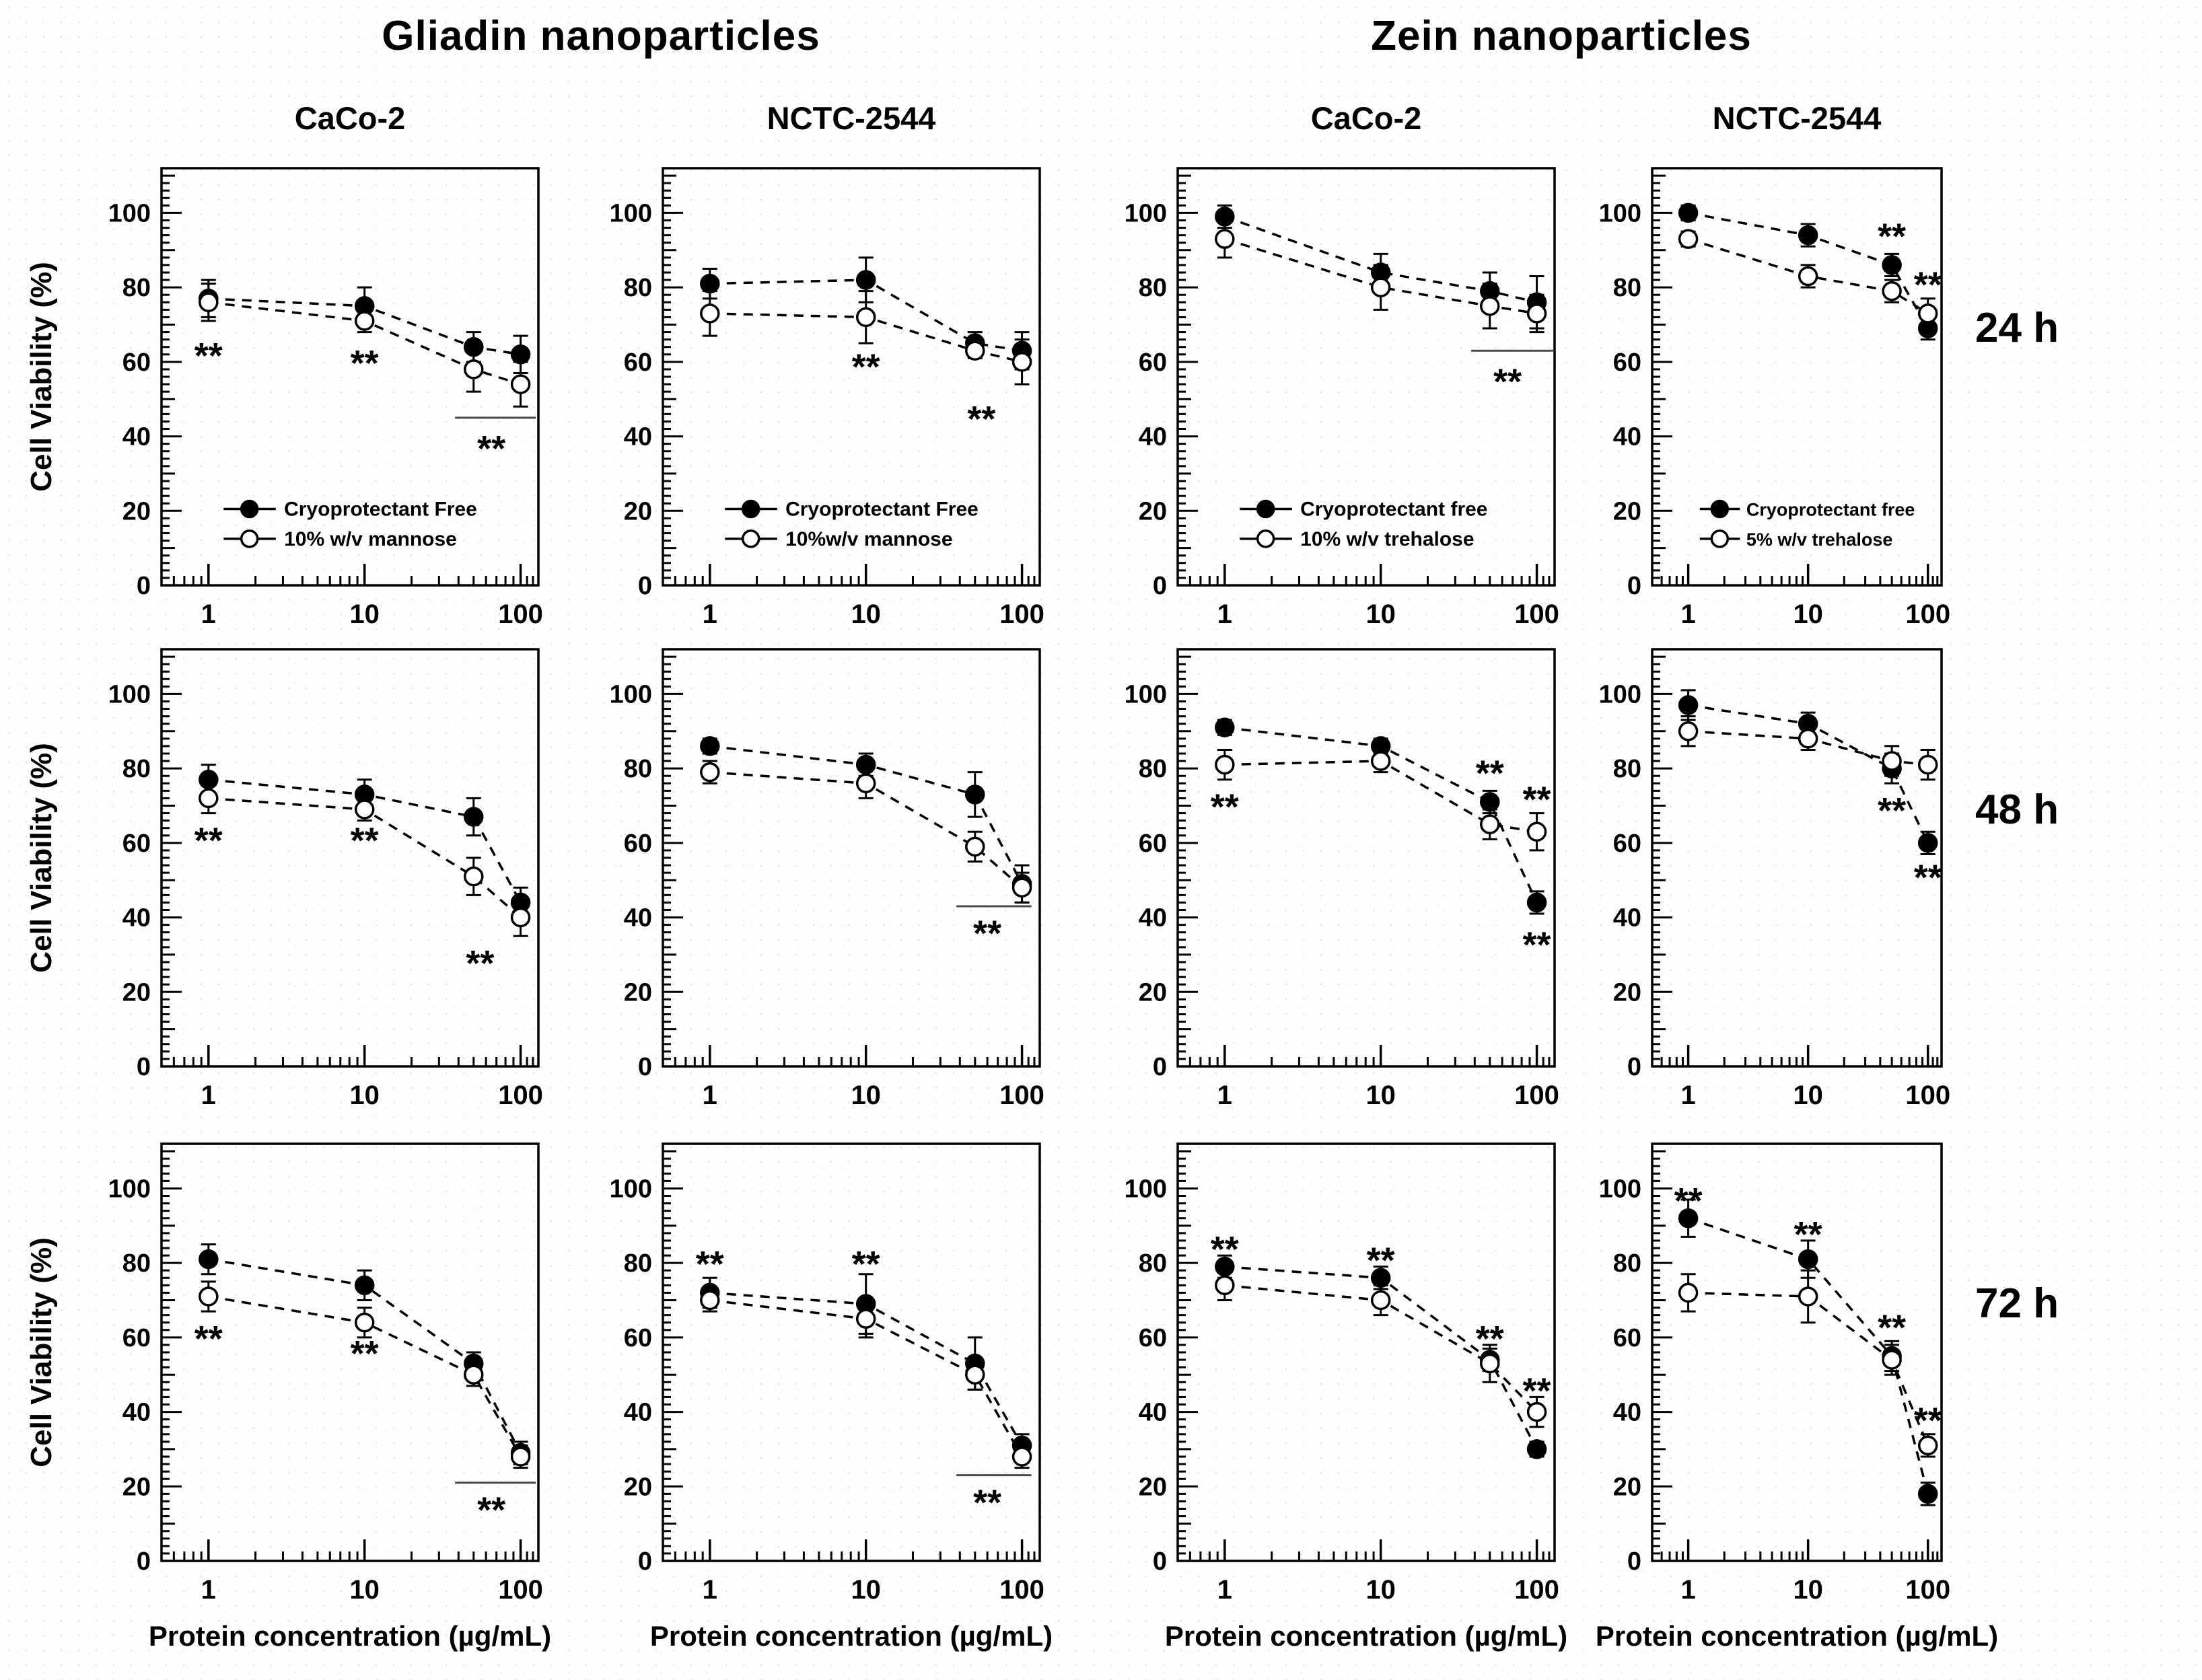  Describe the element at coordinates (868, 539) in the screenshot. I see `svg-text: 10%w/v mannose` at that location.